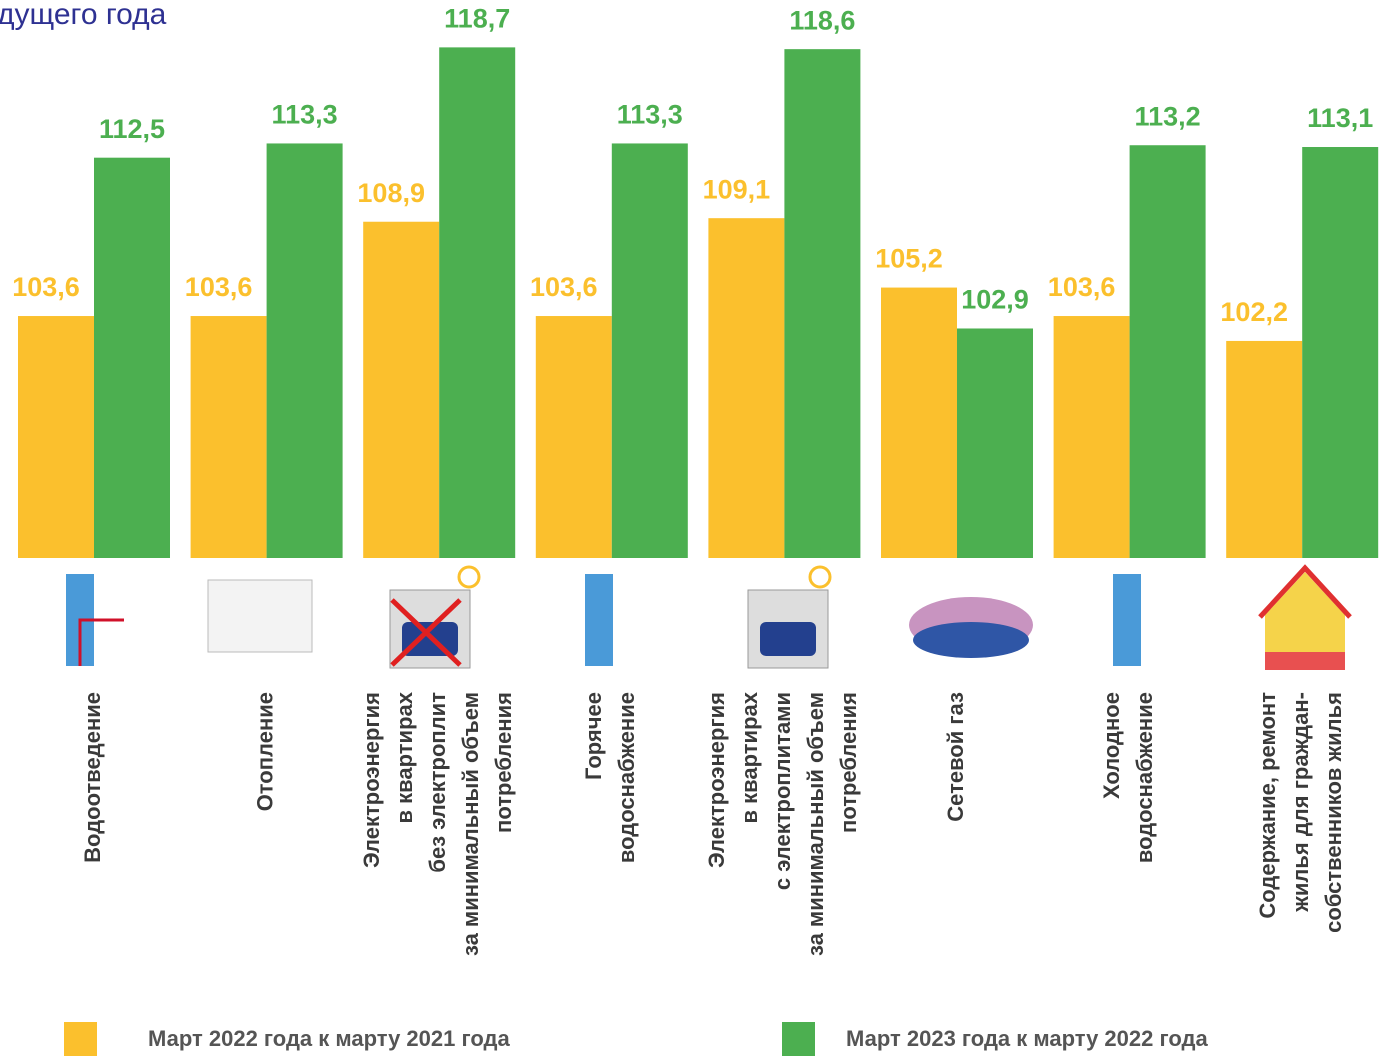 The height and width of the screenshot is (1056, 1379). I want to click on value-label: 112,5, so click(132, 129).